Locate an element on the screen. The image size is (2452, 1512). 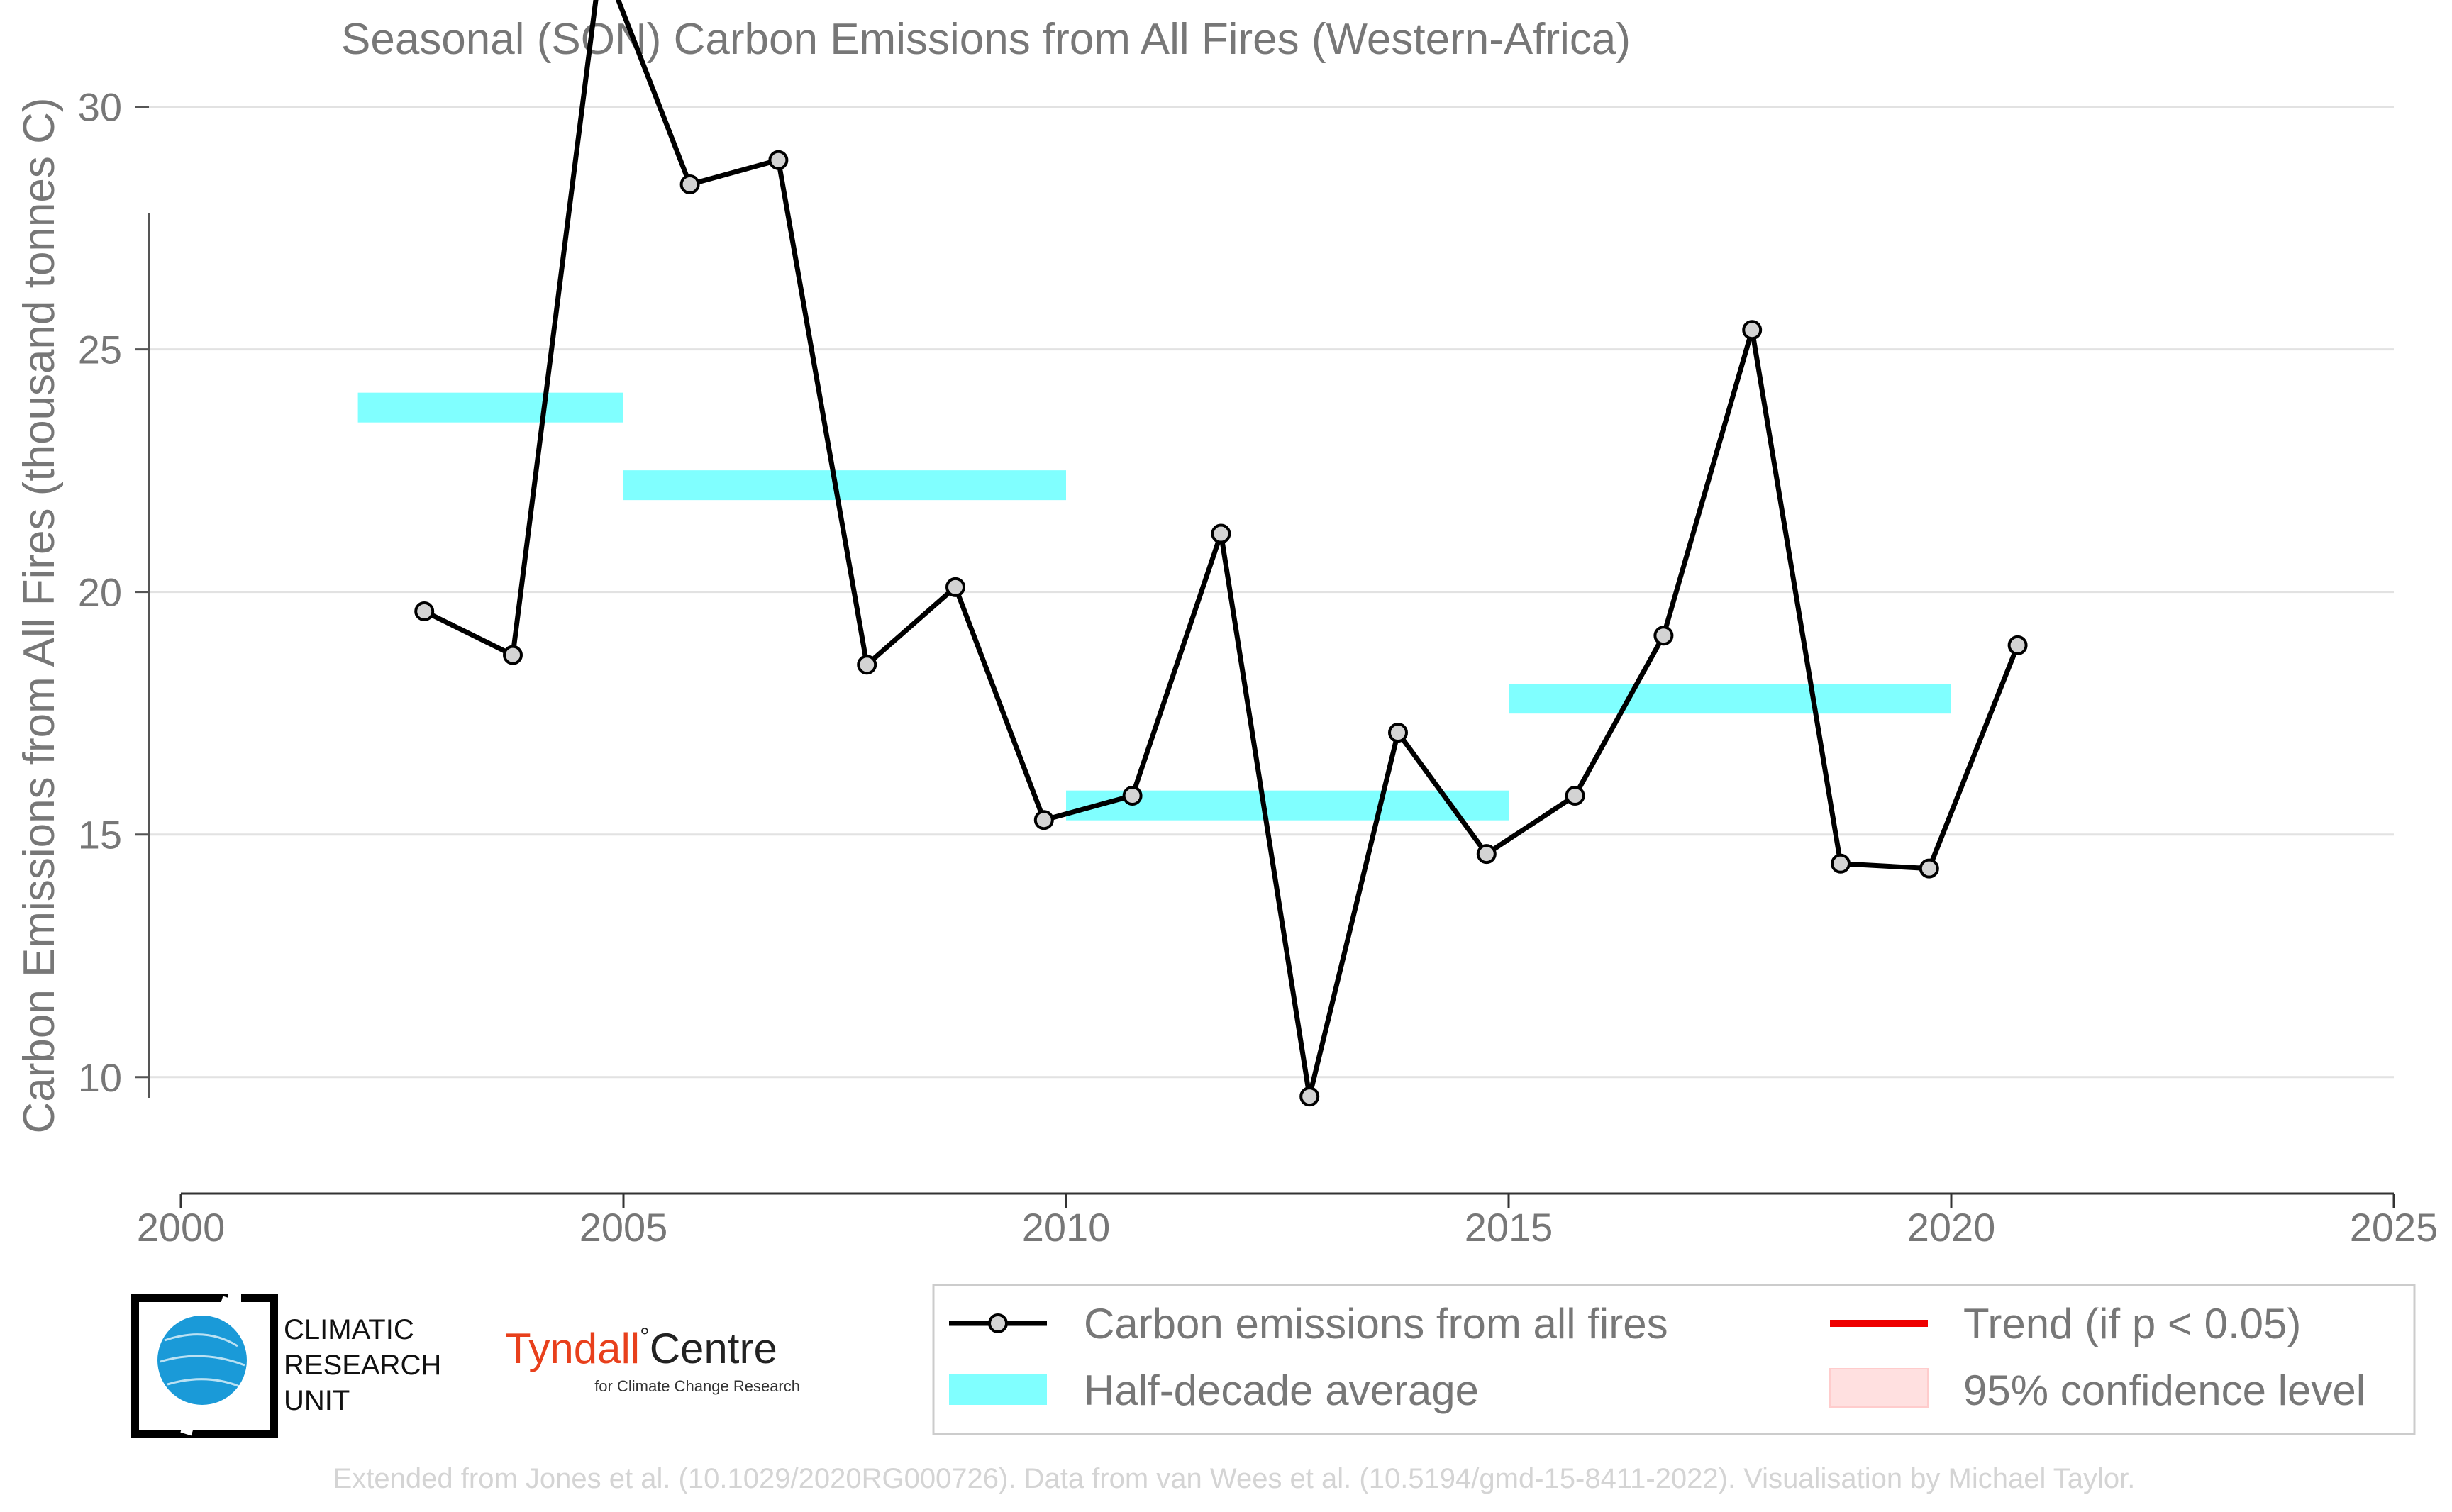
legend-label-emissions: Carbon emissions from all fires is located at coordinates (1376, 1323).